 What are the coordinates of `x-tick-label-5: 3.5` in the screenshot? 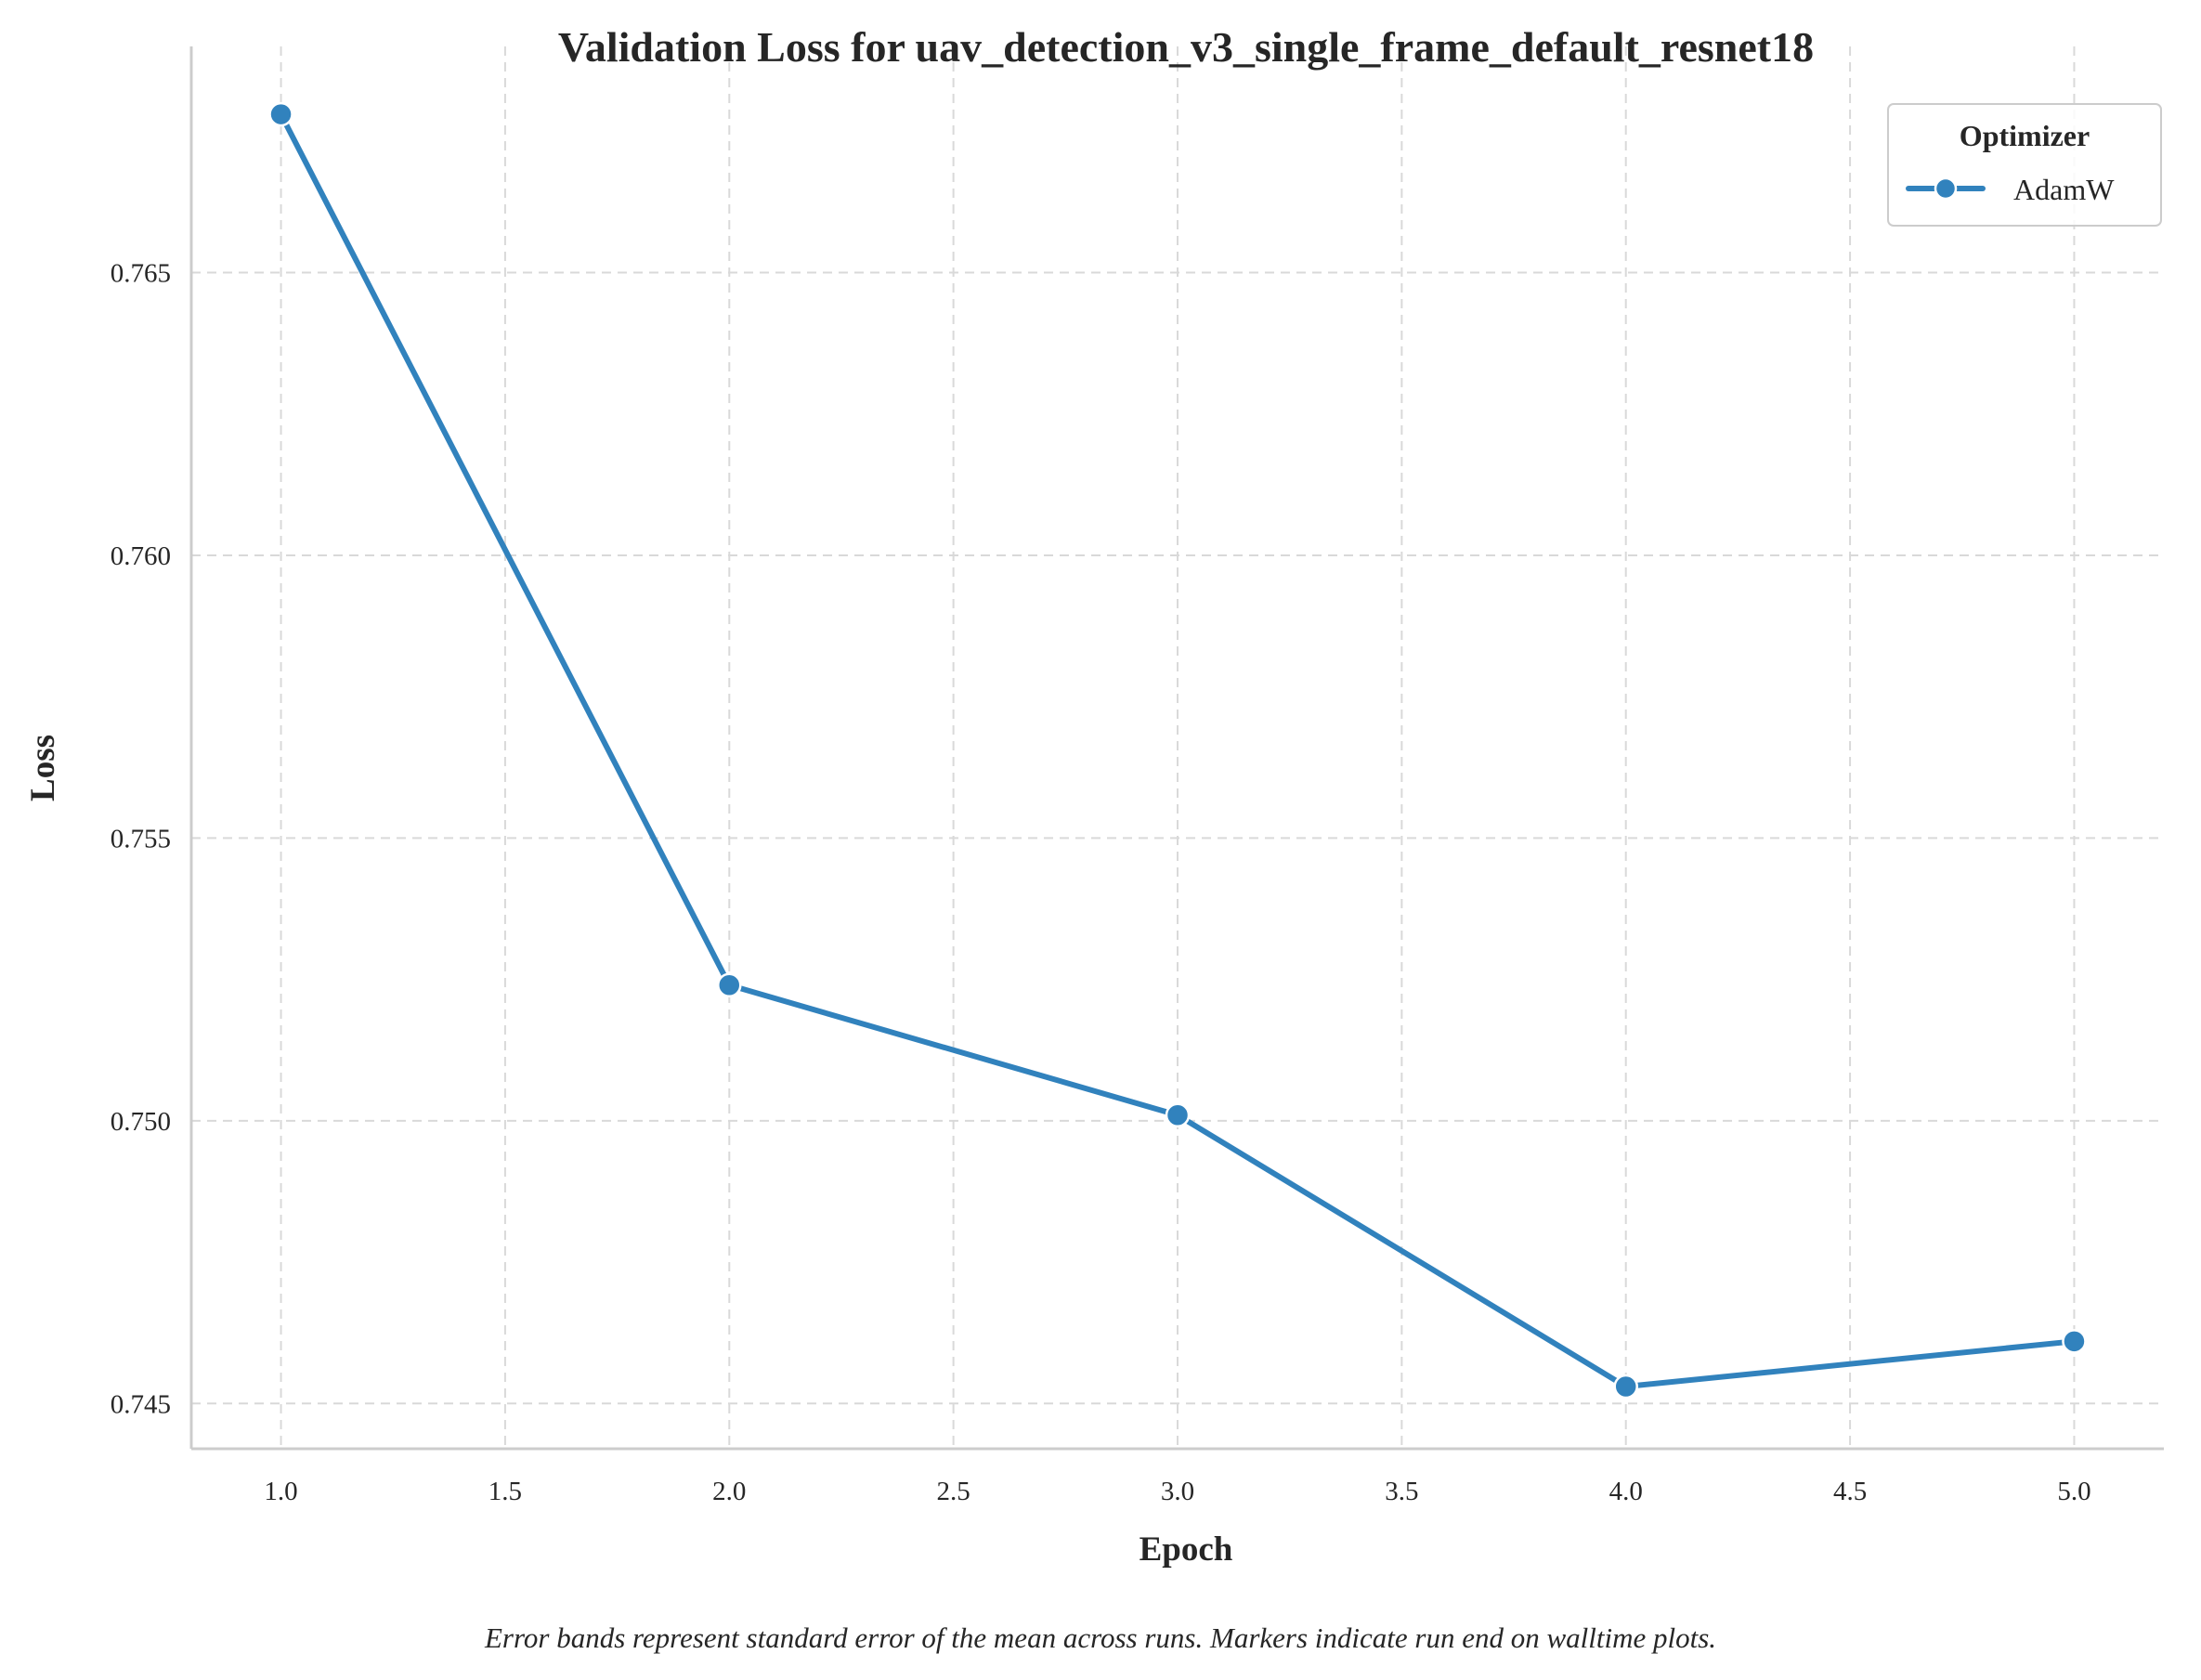 It's located at (1401, 1491).